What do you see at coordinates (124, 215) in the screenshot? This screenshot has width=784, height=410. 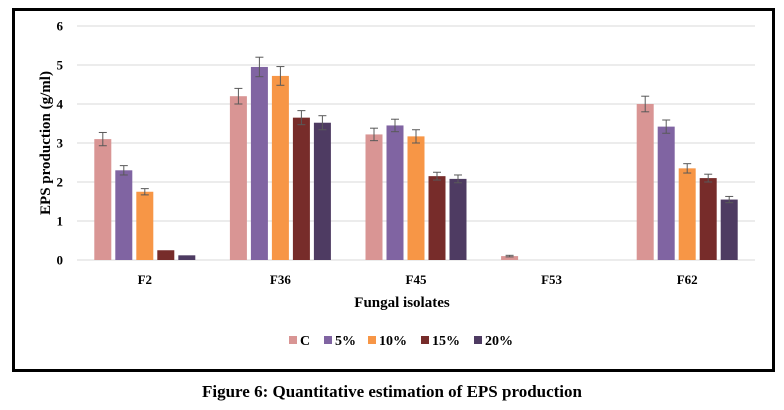 I see `bar-F2-5%` at bounding box center [124, 215].